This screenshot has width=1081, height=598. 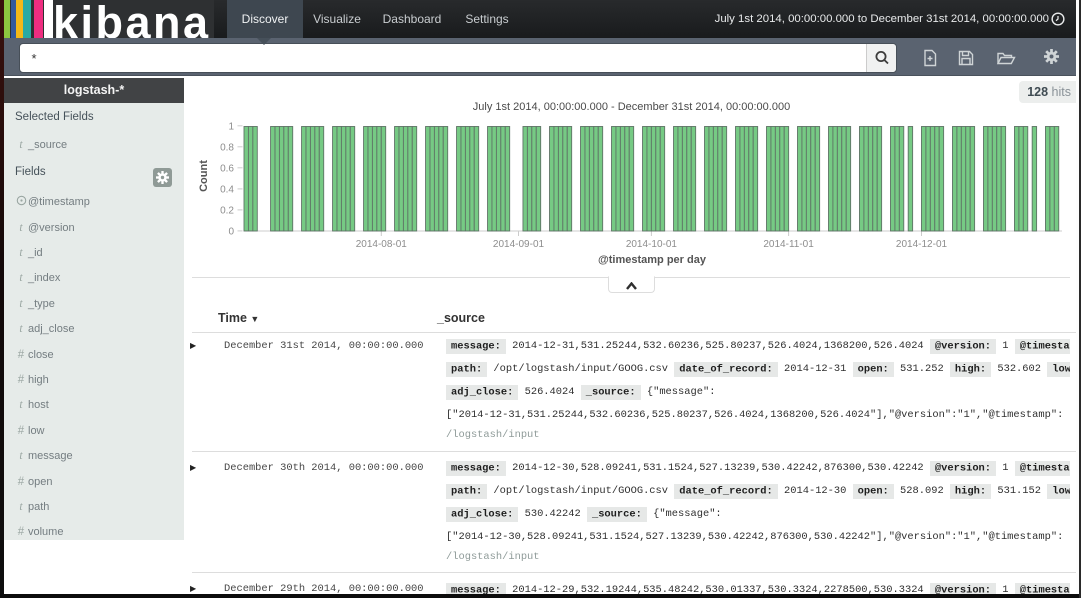 I want to click on svg-text: 0.8, so click(x=227, y=147).